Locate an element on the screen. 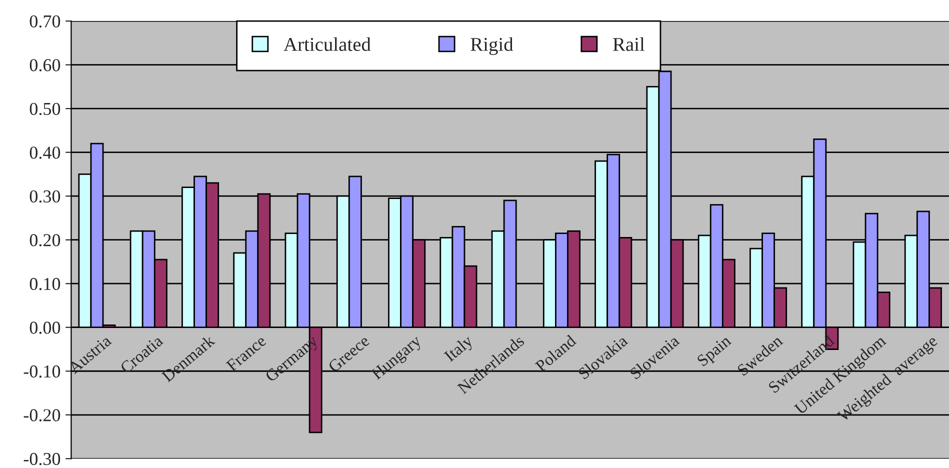  x-tick-label: Spain is located at coordinates (715, 352).